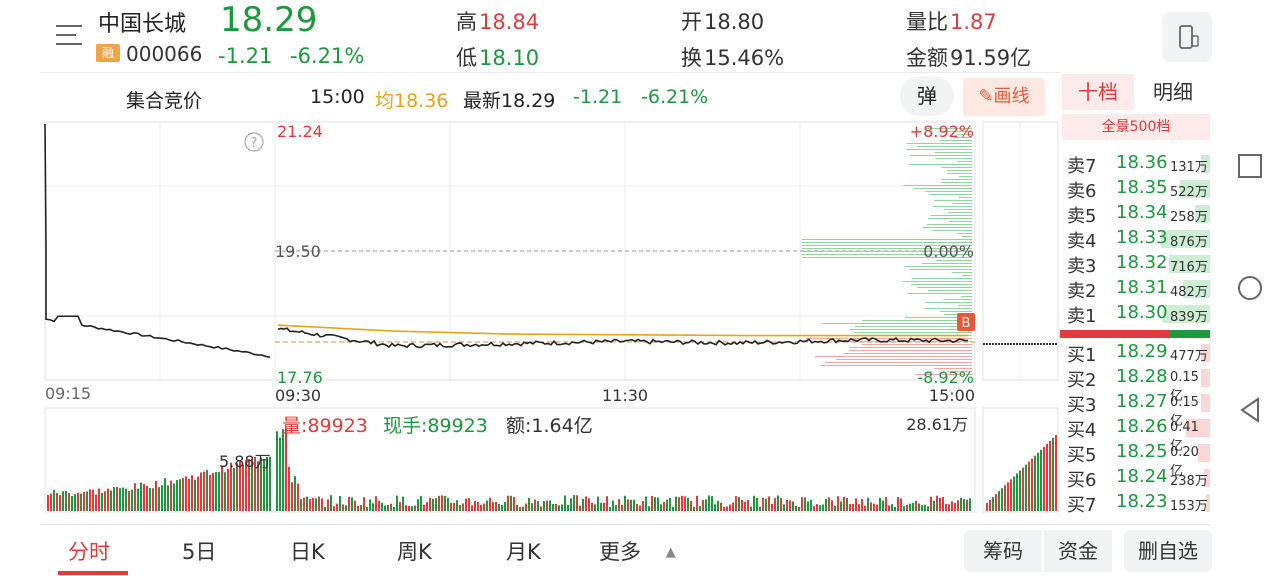  I want to click on cursor-time: 15:00, so click(337, 97).